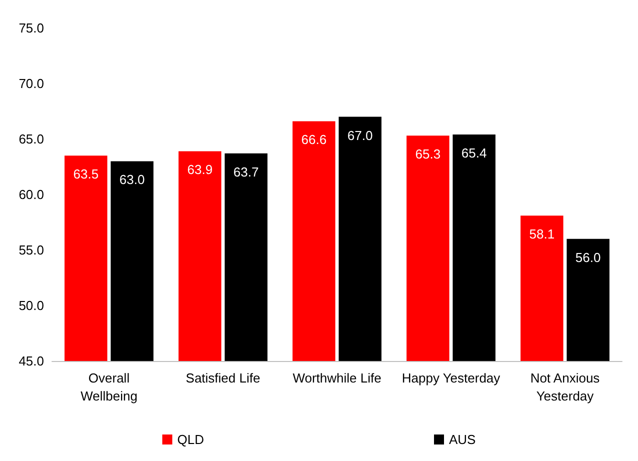  Describe the element at coordinates (542, 234) in the screenshot. I see `data-label: 58.1` at that location.